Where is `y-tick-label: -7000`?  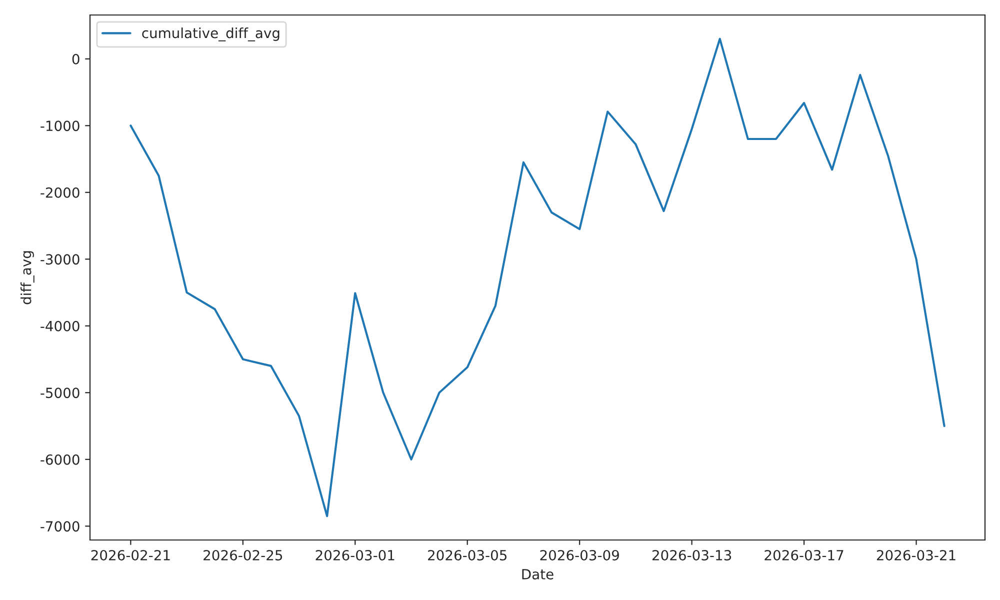 y-tick-label: -7000 is located at coordinates (60, 526).